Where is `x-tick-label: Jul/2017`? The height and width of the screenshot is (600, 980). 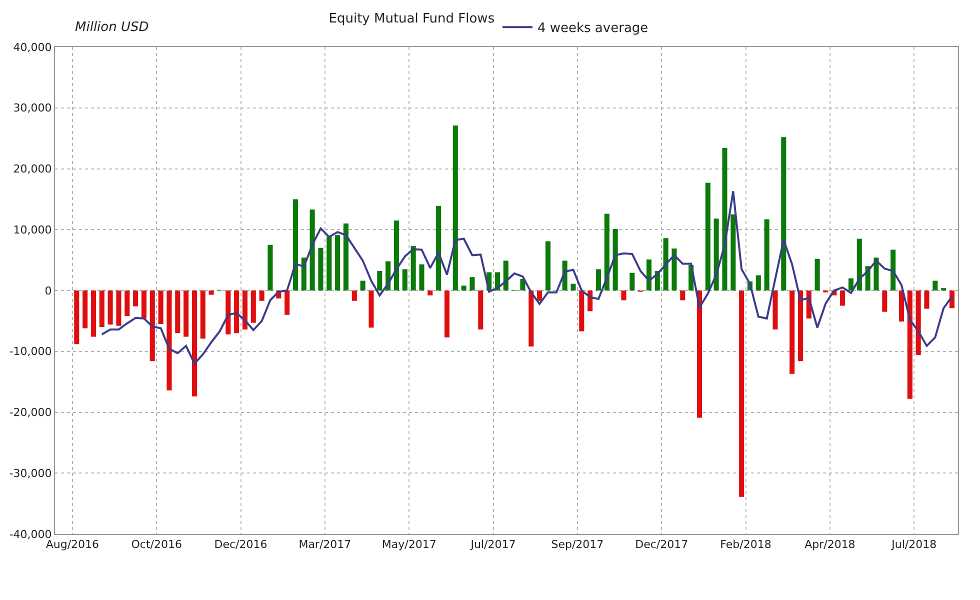 x-tick-label: Jul/2017 is located at coordinates (493, 545).